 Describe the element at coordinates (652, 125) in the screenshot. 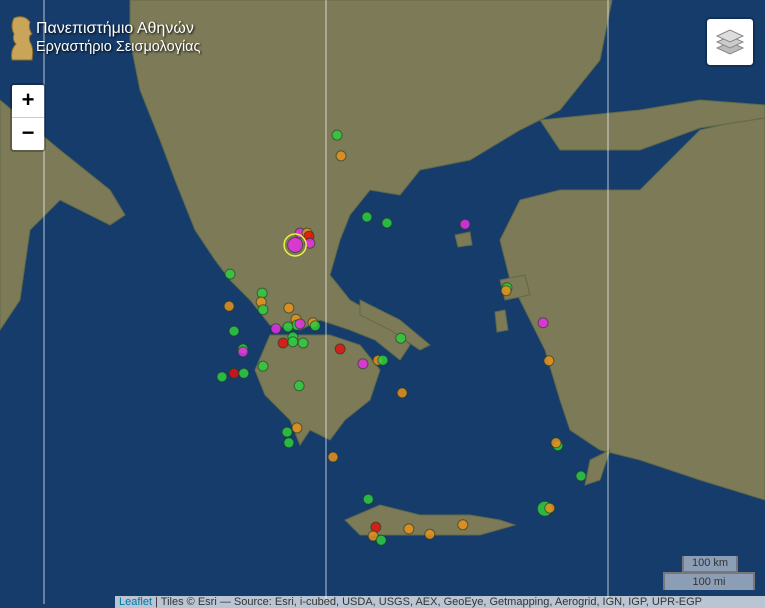

I see `thrace` at that location.